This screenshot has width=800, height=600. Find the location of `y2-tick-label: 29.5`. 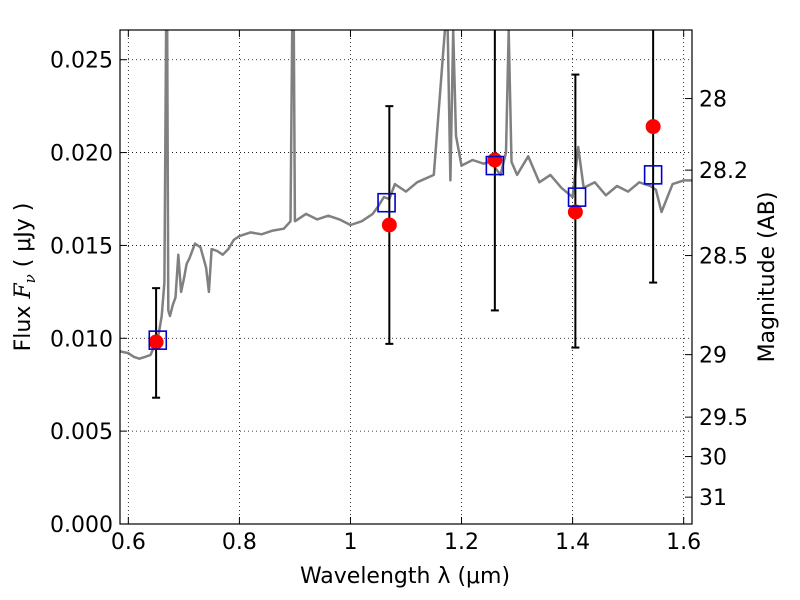

y2-tick-label: 29.5 is located at coordinates (723, 418).